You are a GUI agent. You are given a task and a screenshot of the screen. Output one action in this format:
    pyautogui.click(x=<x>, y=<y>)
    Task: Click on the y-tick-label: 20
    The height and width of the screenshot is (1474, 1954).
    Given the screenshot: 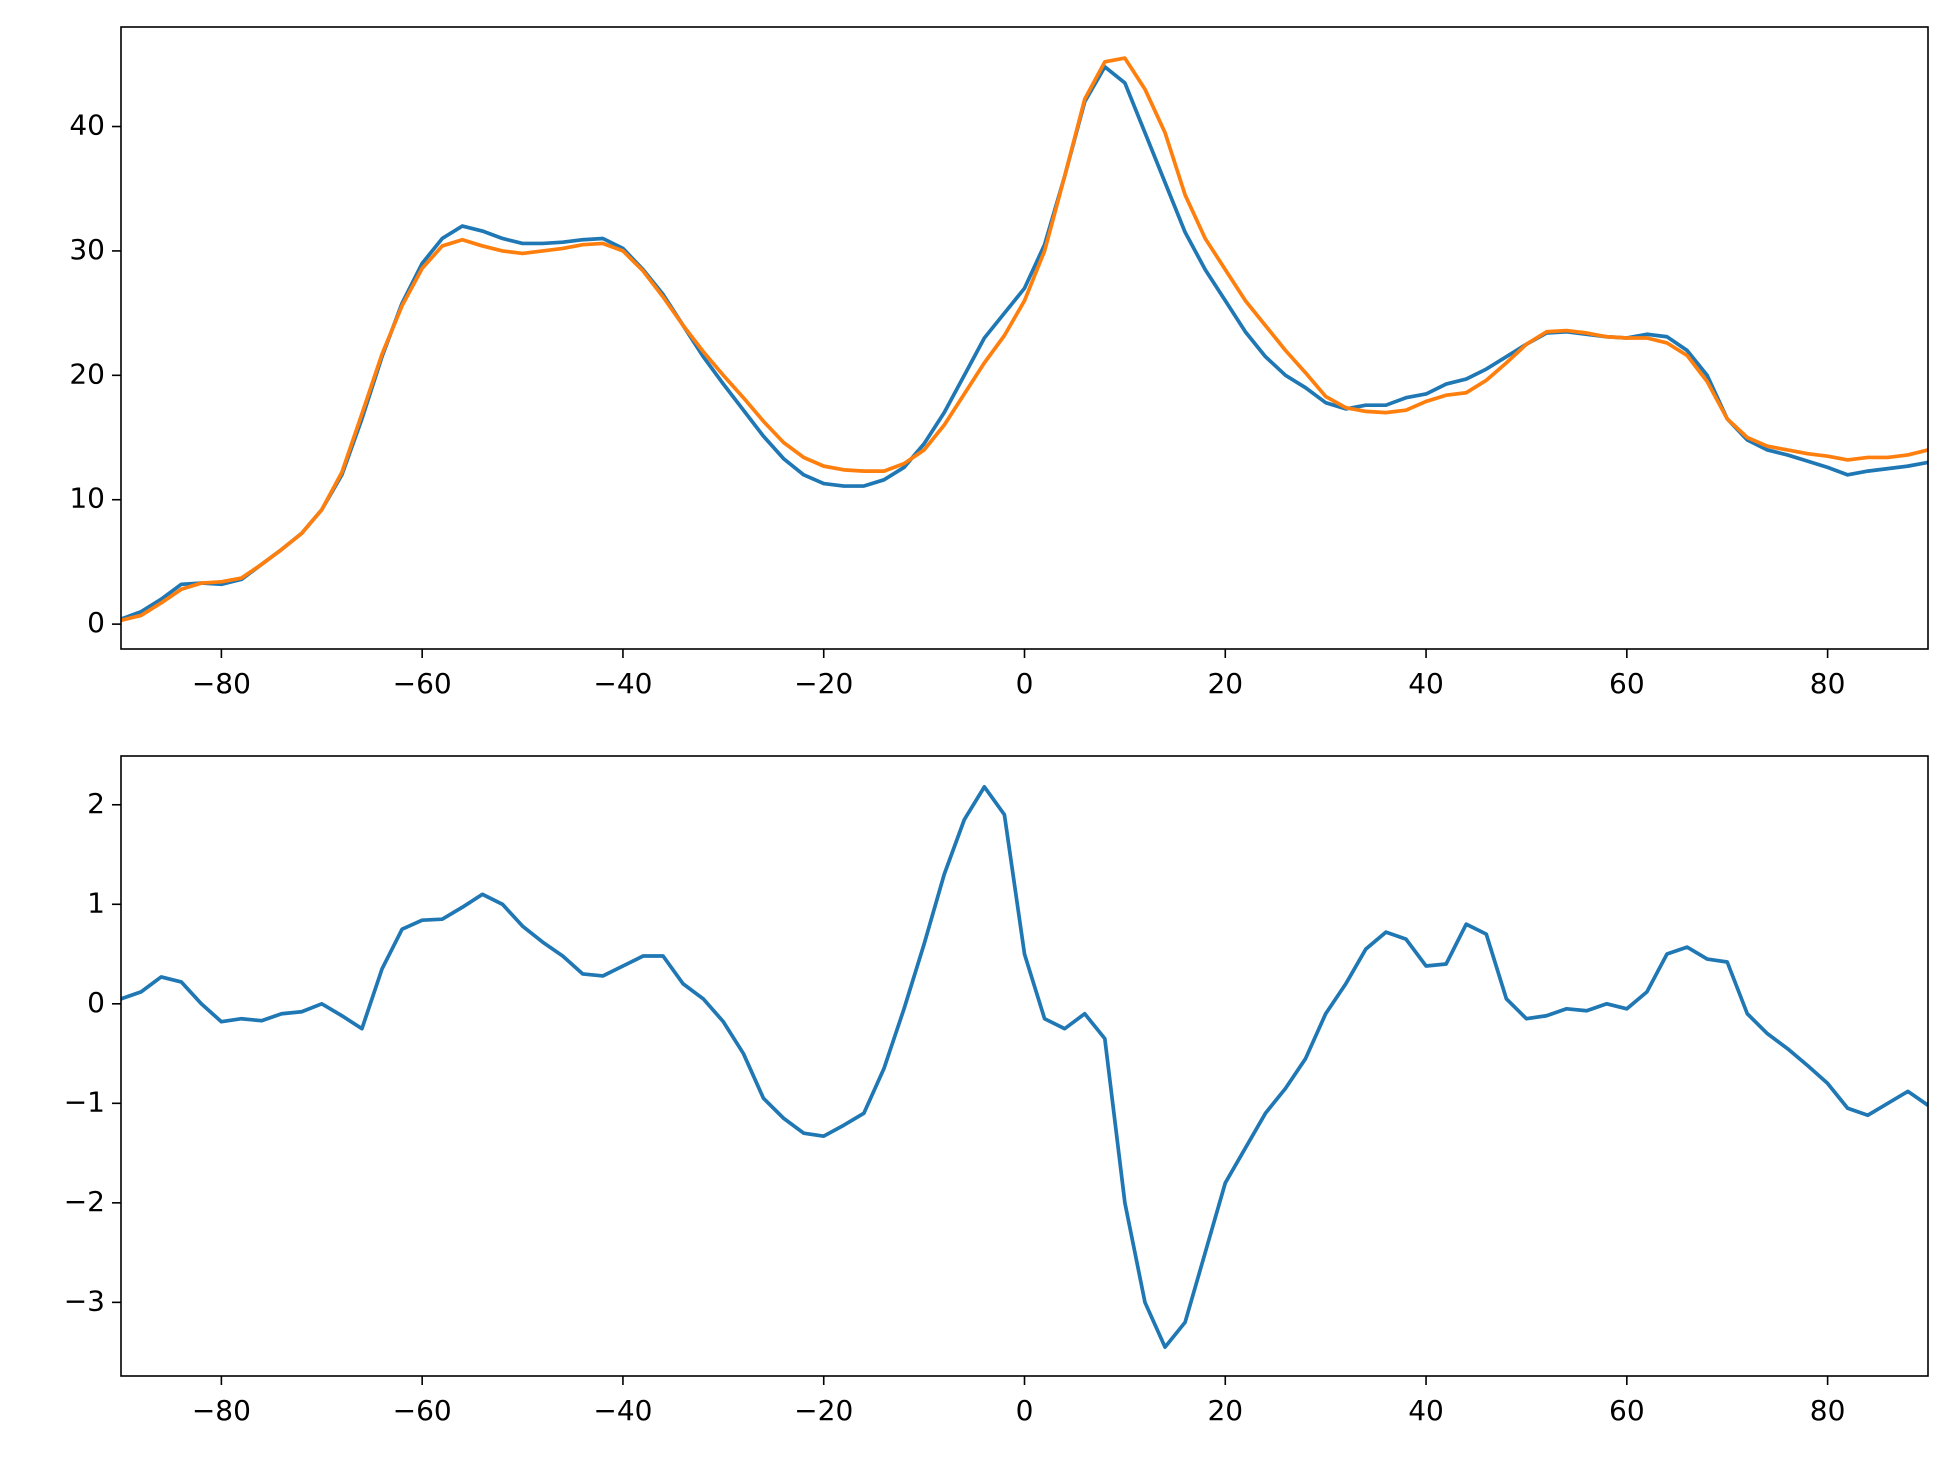 What is the action you would take?
    pyautogui.click(x=87, y=373)
    